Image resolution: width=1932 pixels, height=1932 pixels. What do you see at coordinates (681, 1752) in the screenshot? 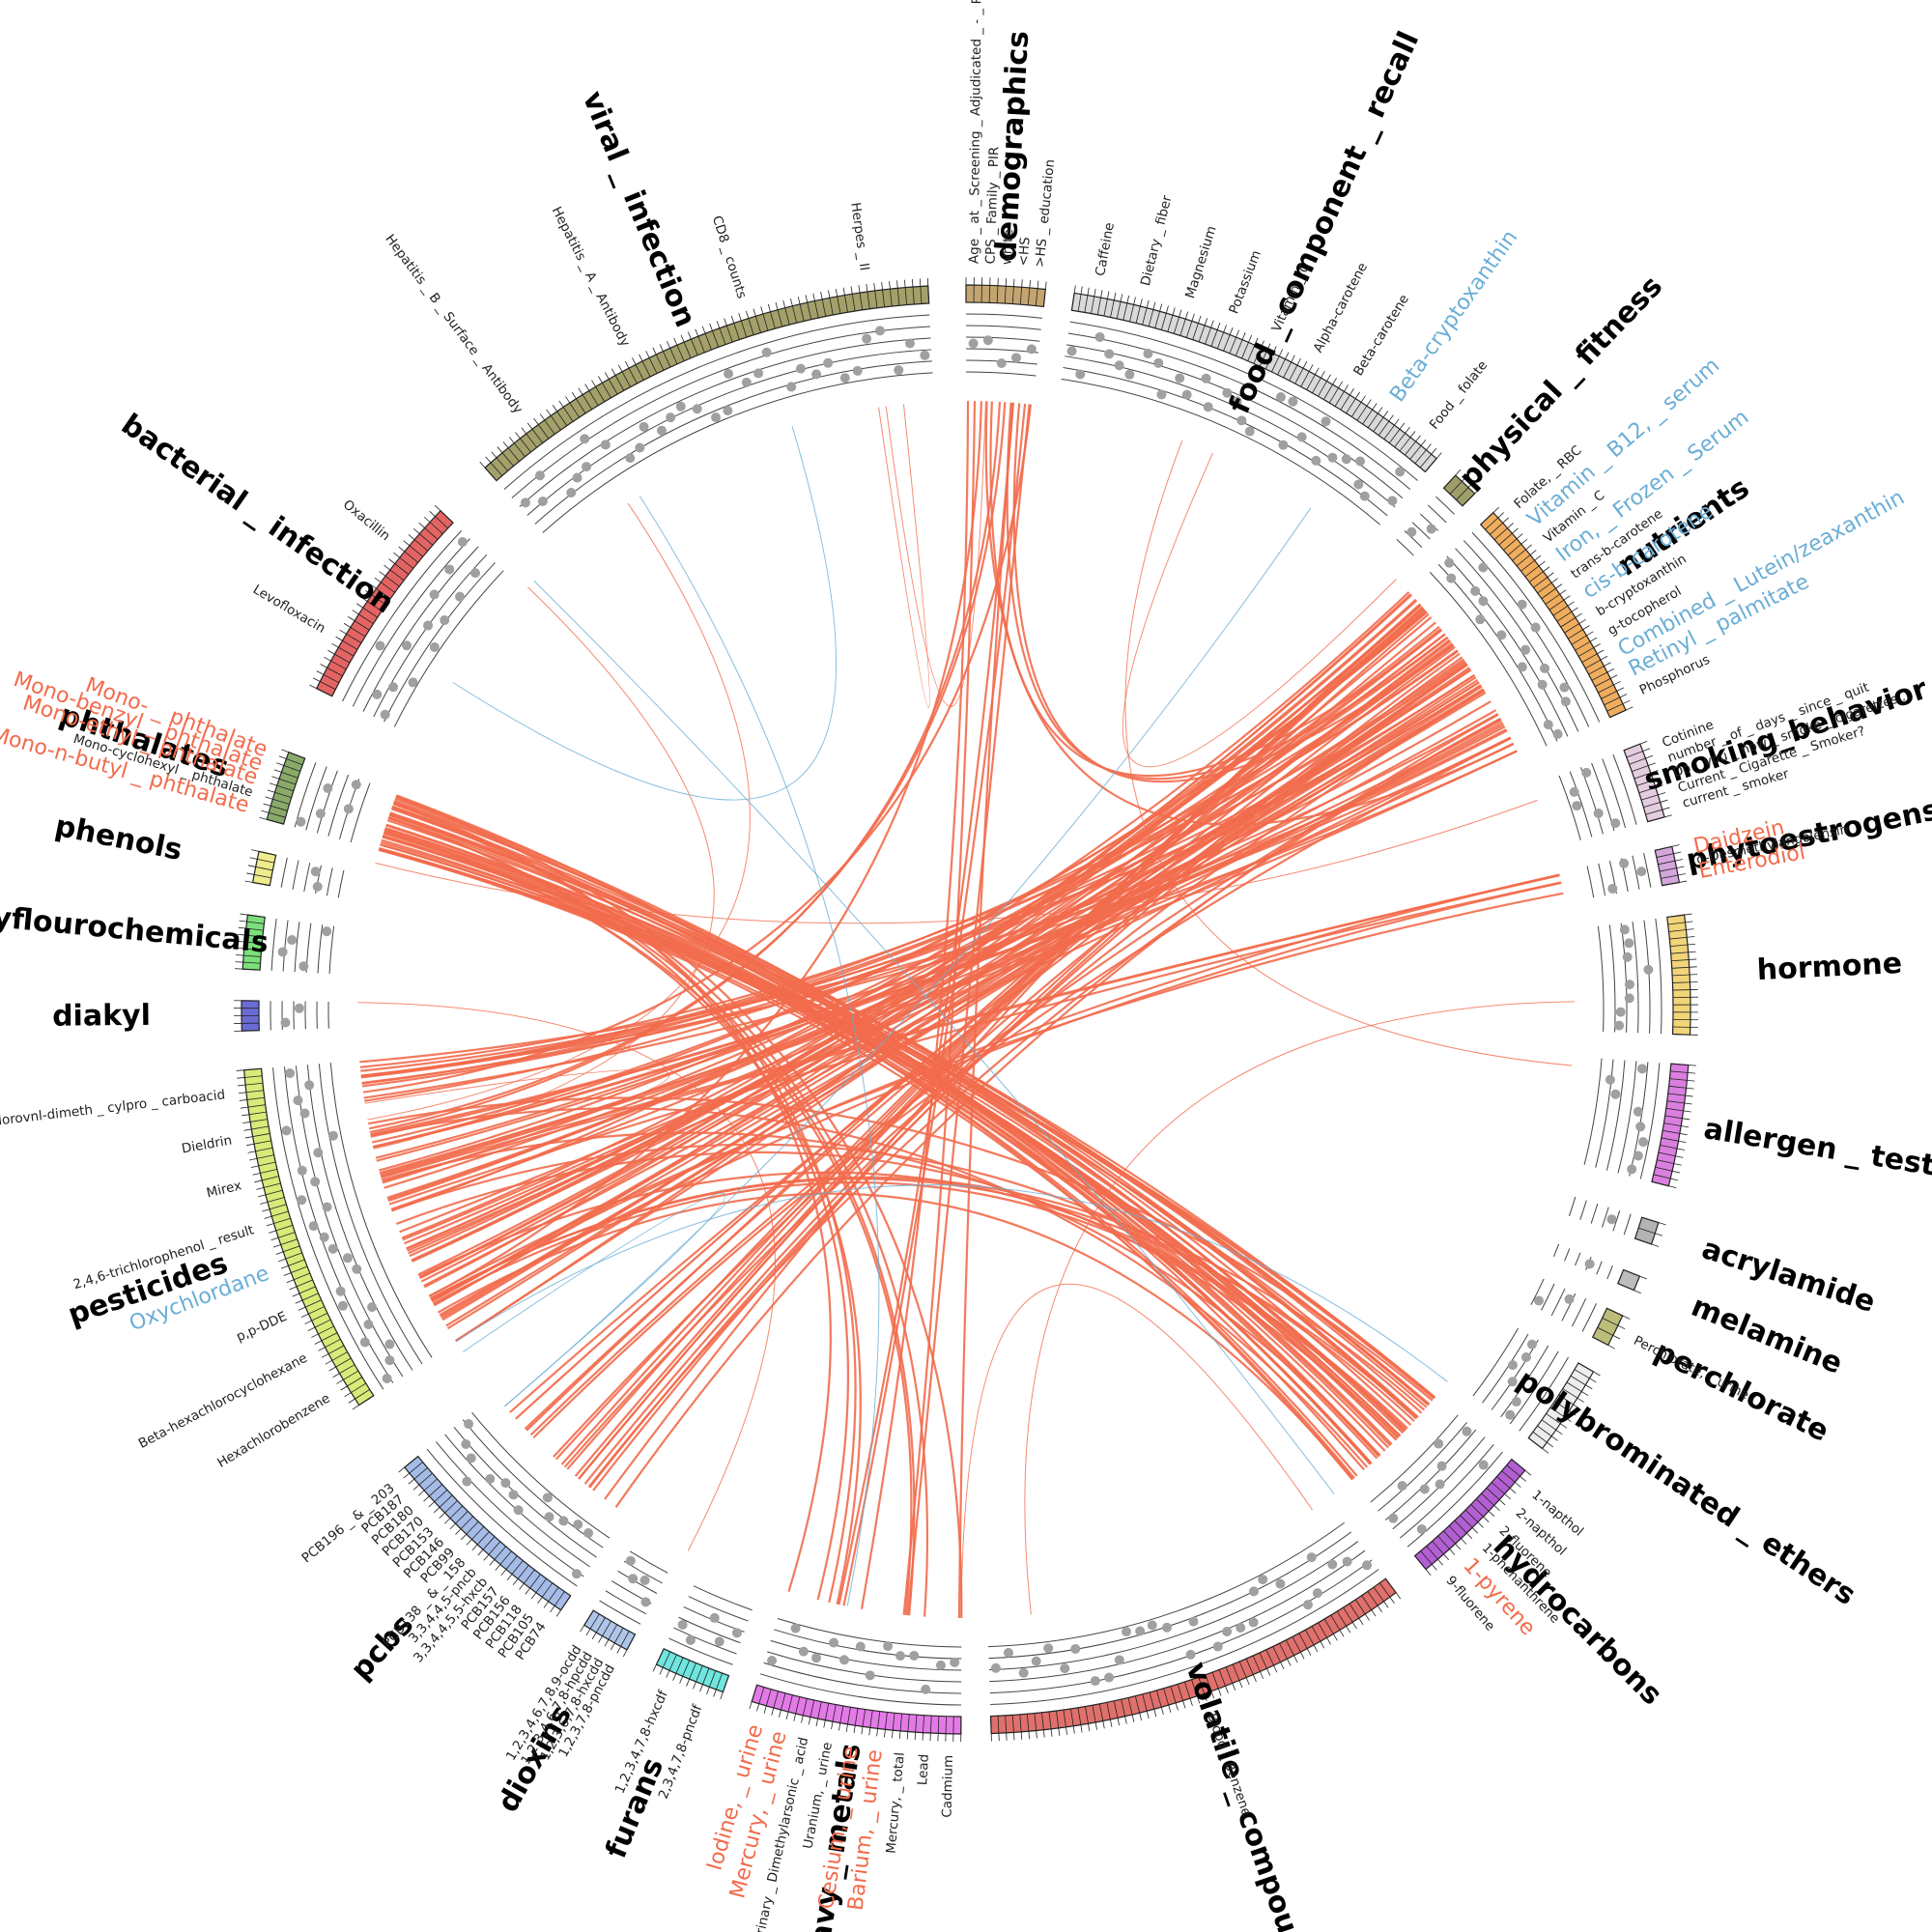
I see `variable-label: 2,3,4,7,8-pncdf` at bounding box center [681, 1752].